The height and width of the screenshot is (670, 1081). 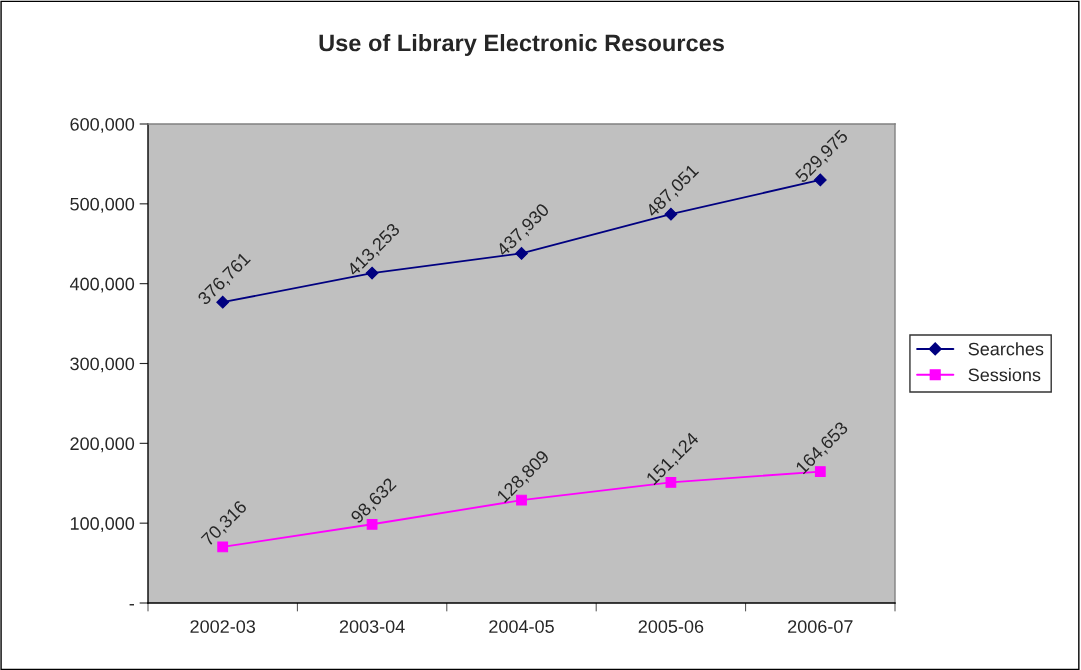 I want to click on legend-label: Sessions, so click(x=1004, y=375).